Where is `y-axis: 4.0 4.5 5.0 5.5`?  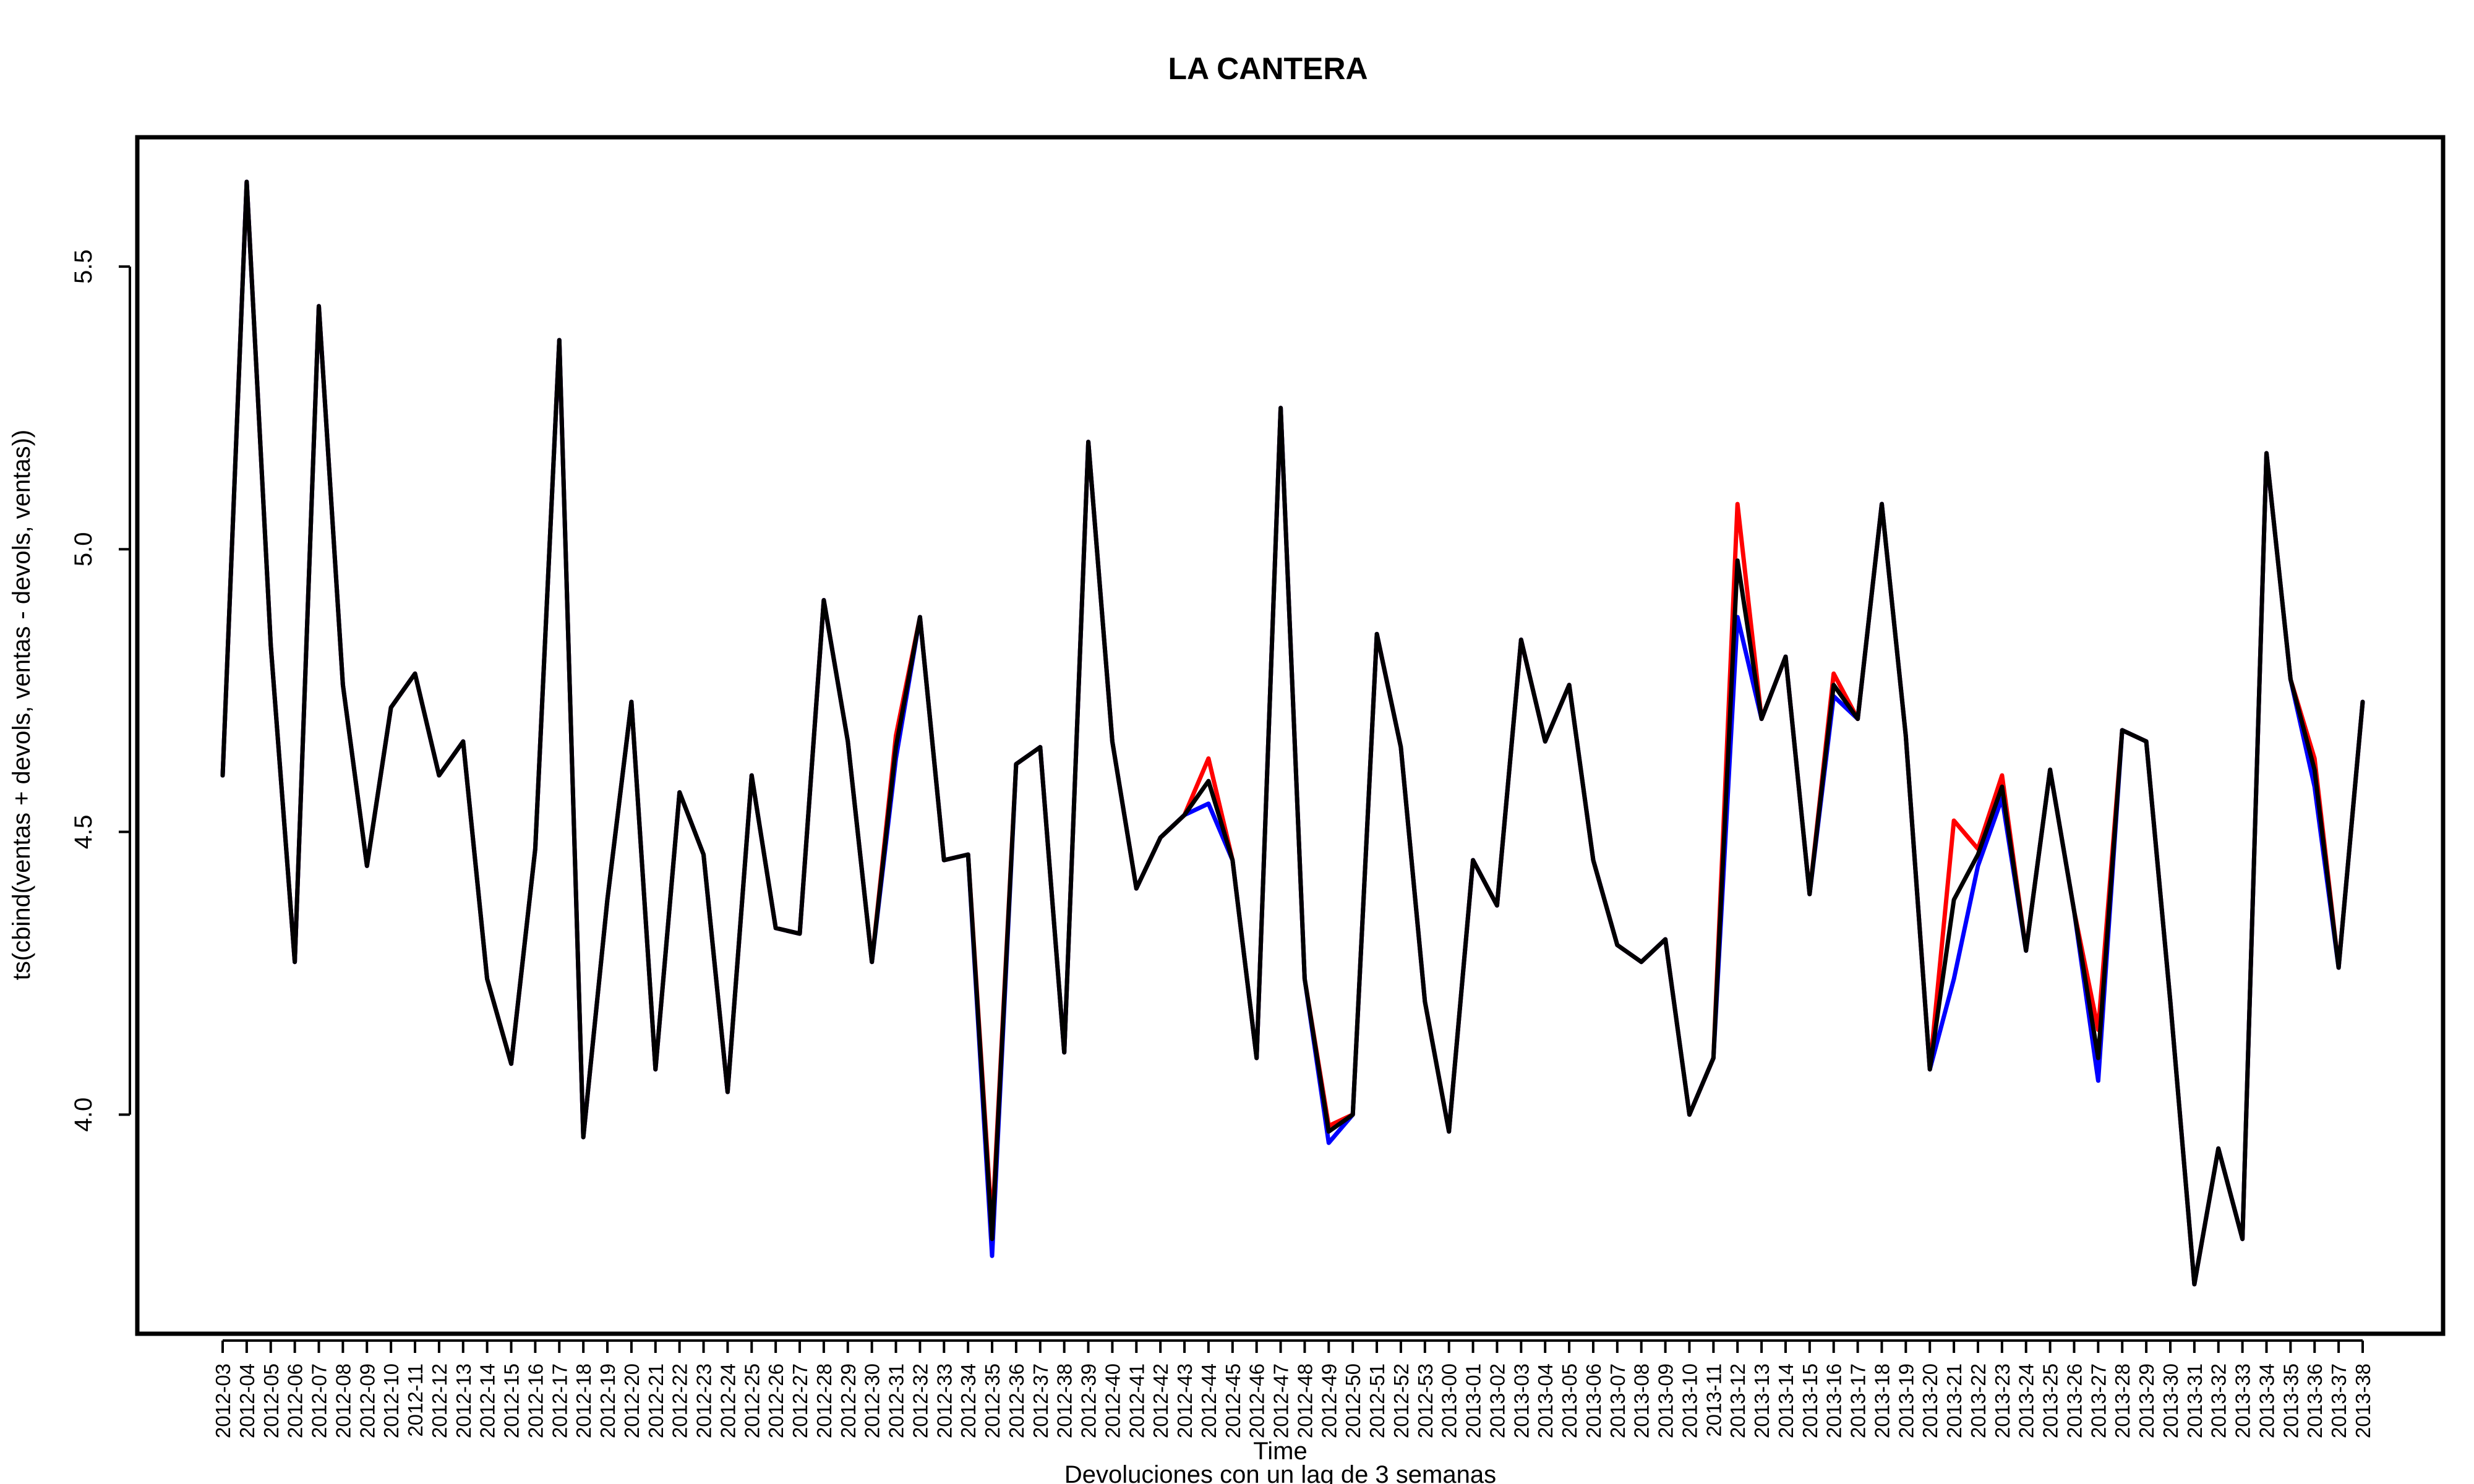
y-axis: 4.0 4.5 5.0 5.5 is located at coordinates (101, 690).